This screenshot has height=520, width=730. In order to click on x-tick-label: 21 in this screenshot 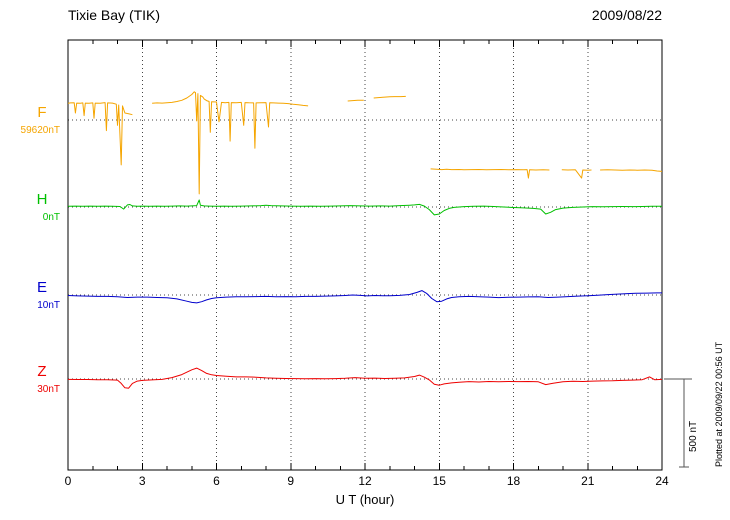, I will do `click(588, 481)`.